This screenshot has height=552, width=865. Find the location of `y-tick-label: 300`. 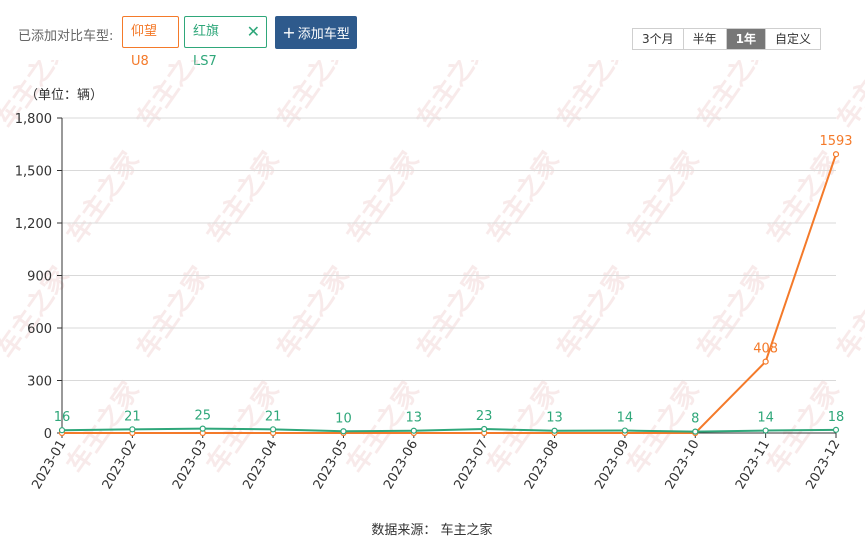

y-tick-label: 300 is located at coordinates (39, 382).